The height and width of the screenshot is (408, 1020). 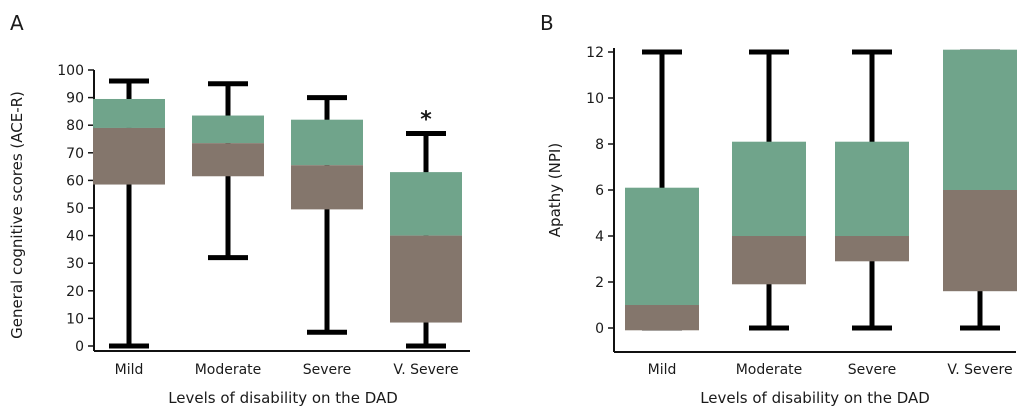 What do you see at coordinates (815, 398) in the screenshot?
I see `x-axis-label-b: Levels of disability on the DAD` at bounding box center [815, 398].